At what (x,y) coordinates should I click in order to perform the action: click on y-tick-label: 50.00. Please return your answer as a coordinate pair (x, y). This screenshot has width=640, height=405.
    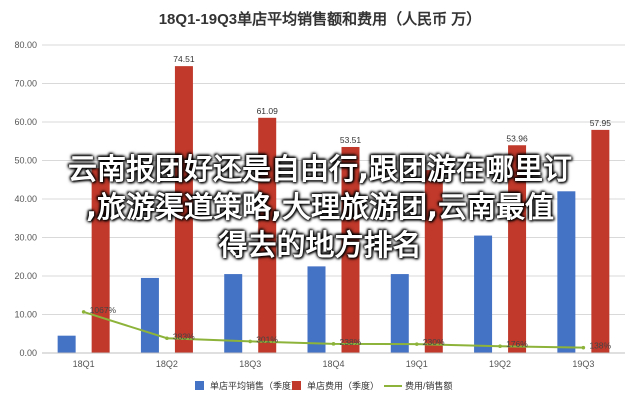
    Looking at the image, I should click on (25, 161).